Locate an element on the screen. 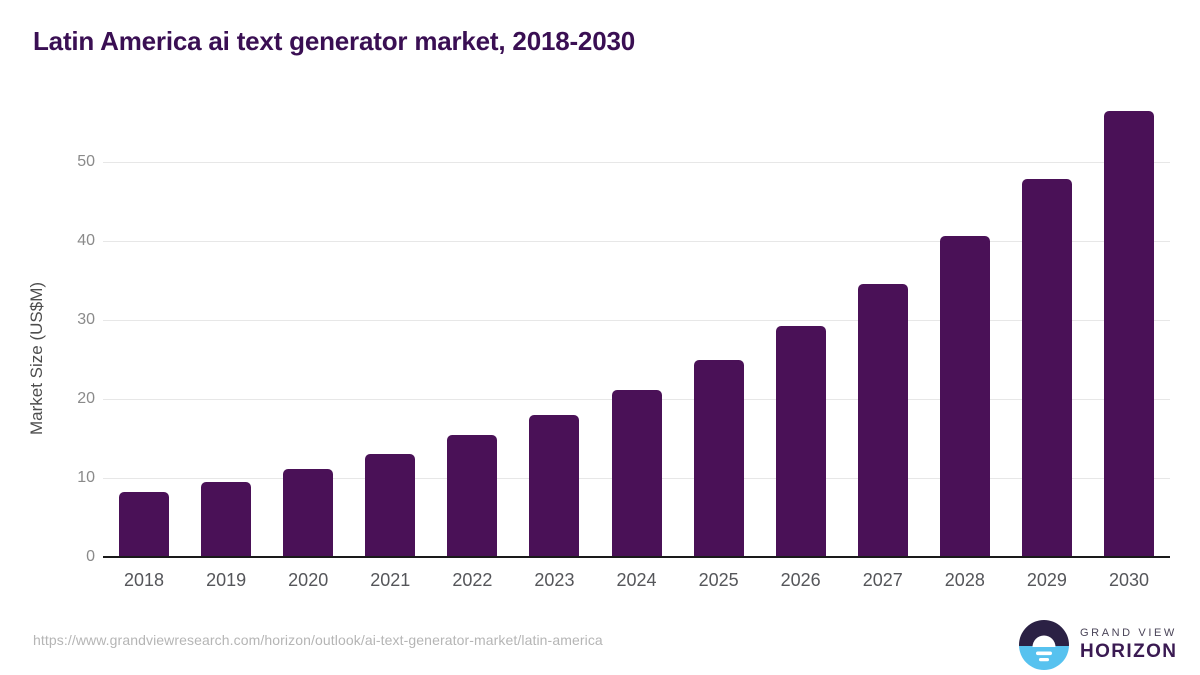 The image size is (1200, 675). bar-cell-2025 is located at coordinates (719, 328).